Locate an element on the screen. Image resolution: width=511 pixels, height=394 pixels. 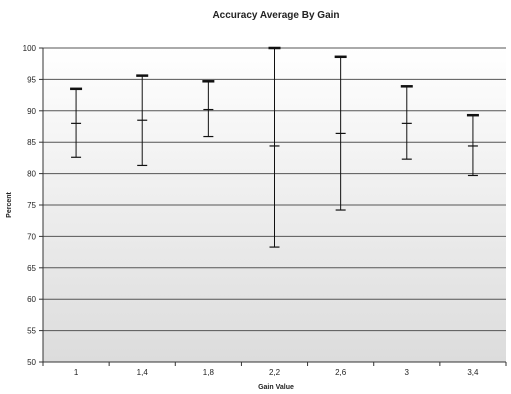
y-tick-label: 90 is located at coordinates (31, 111).